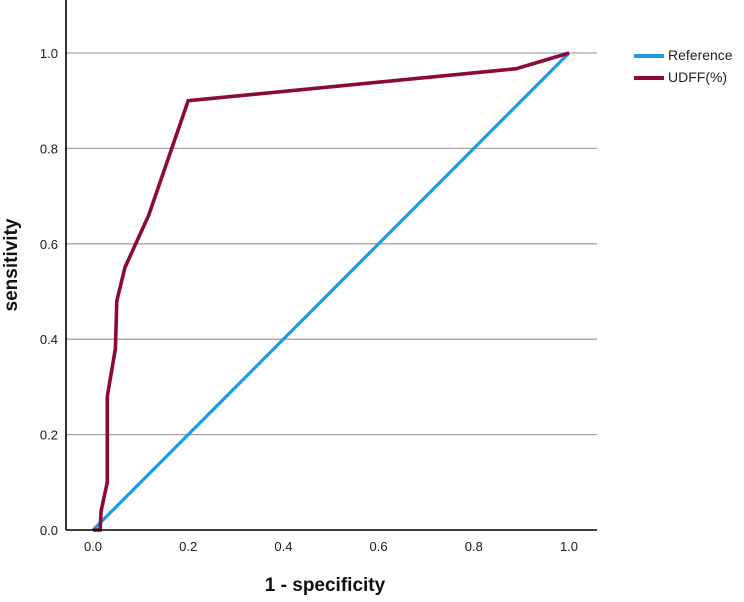  I want to click on x-tick-label: 1.0, so click(569, 546).